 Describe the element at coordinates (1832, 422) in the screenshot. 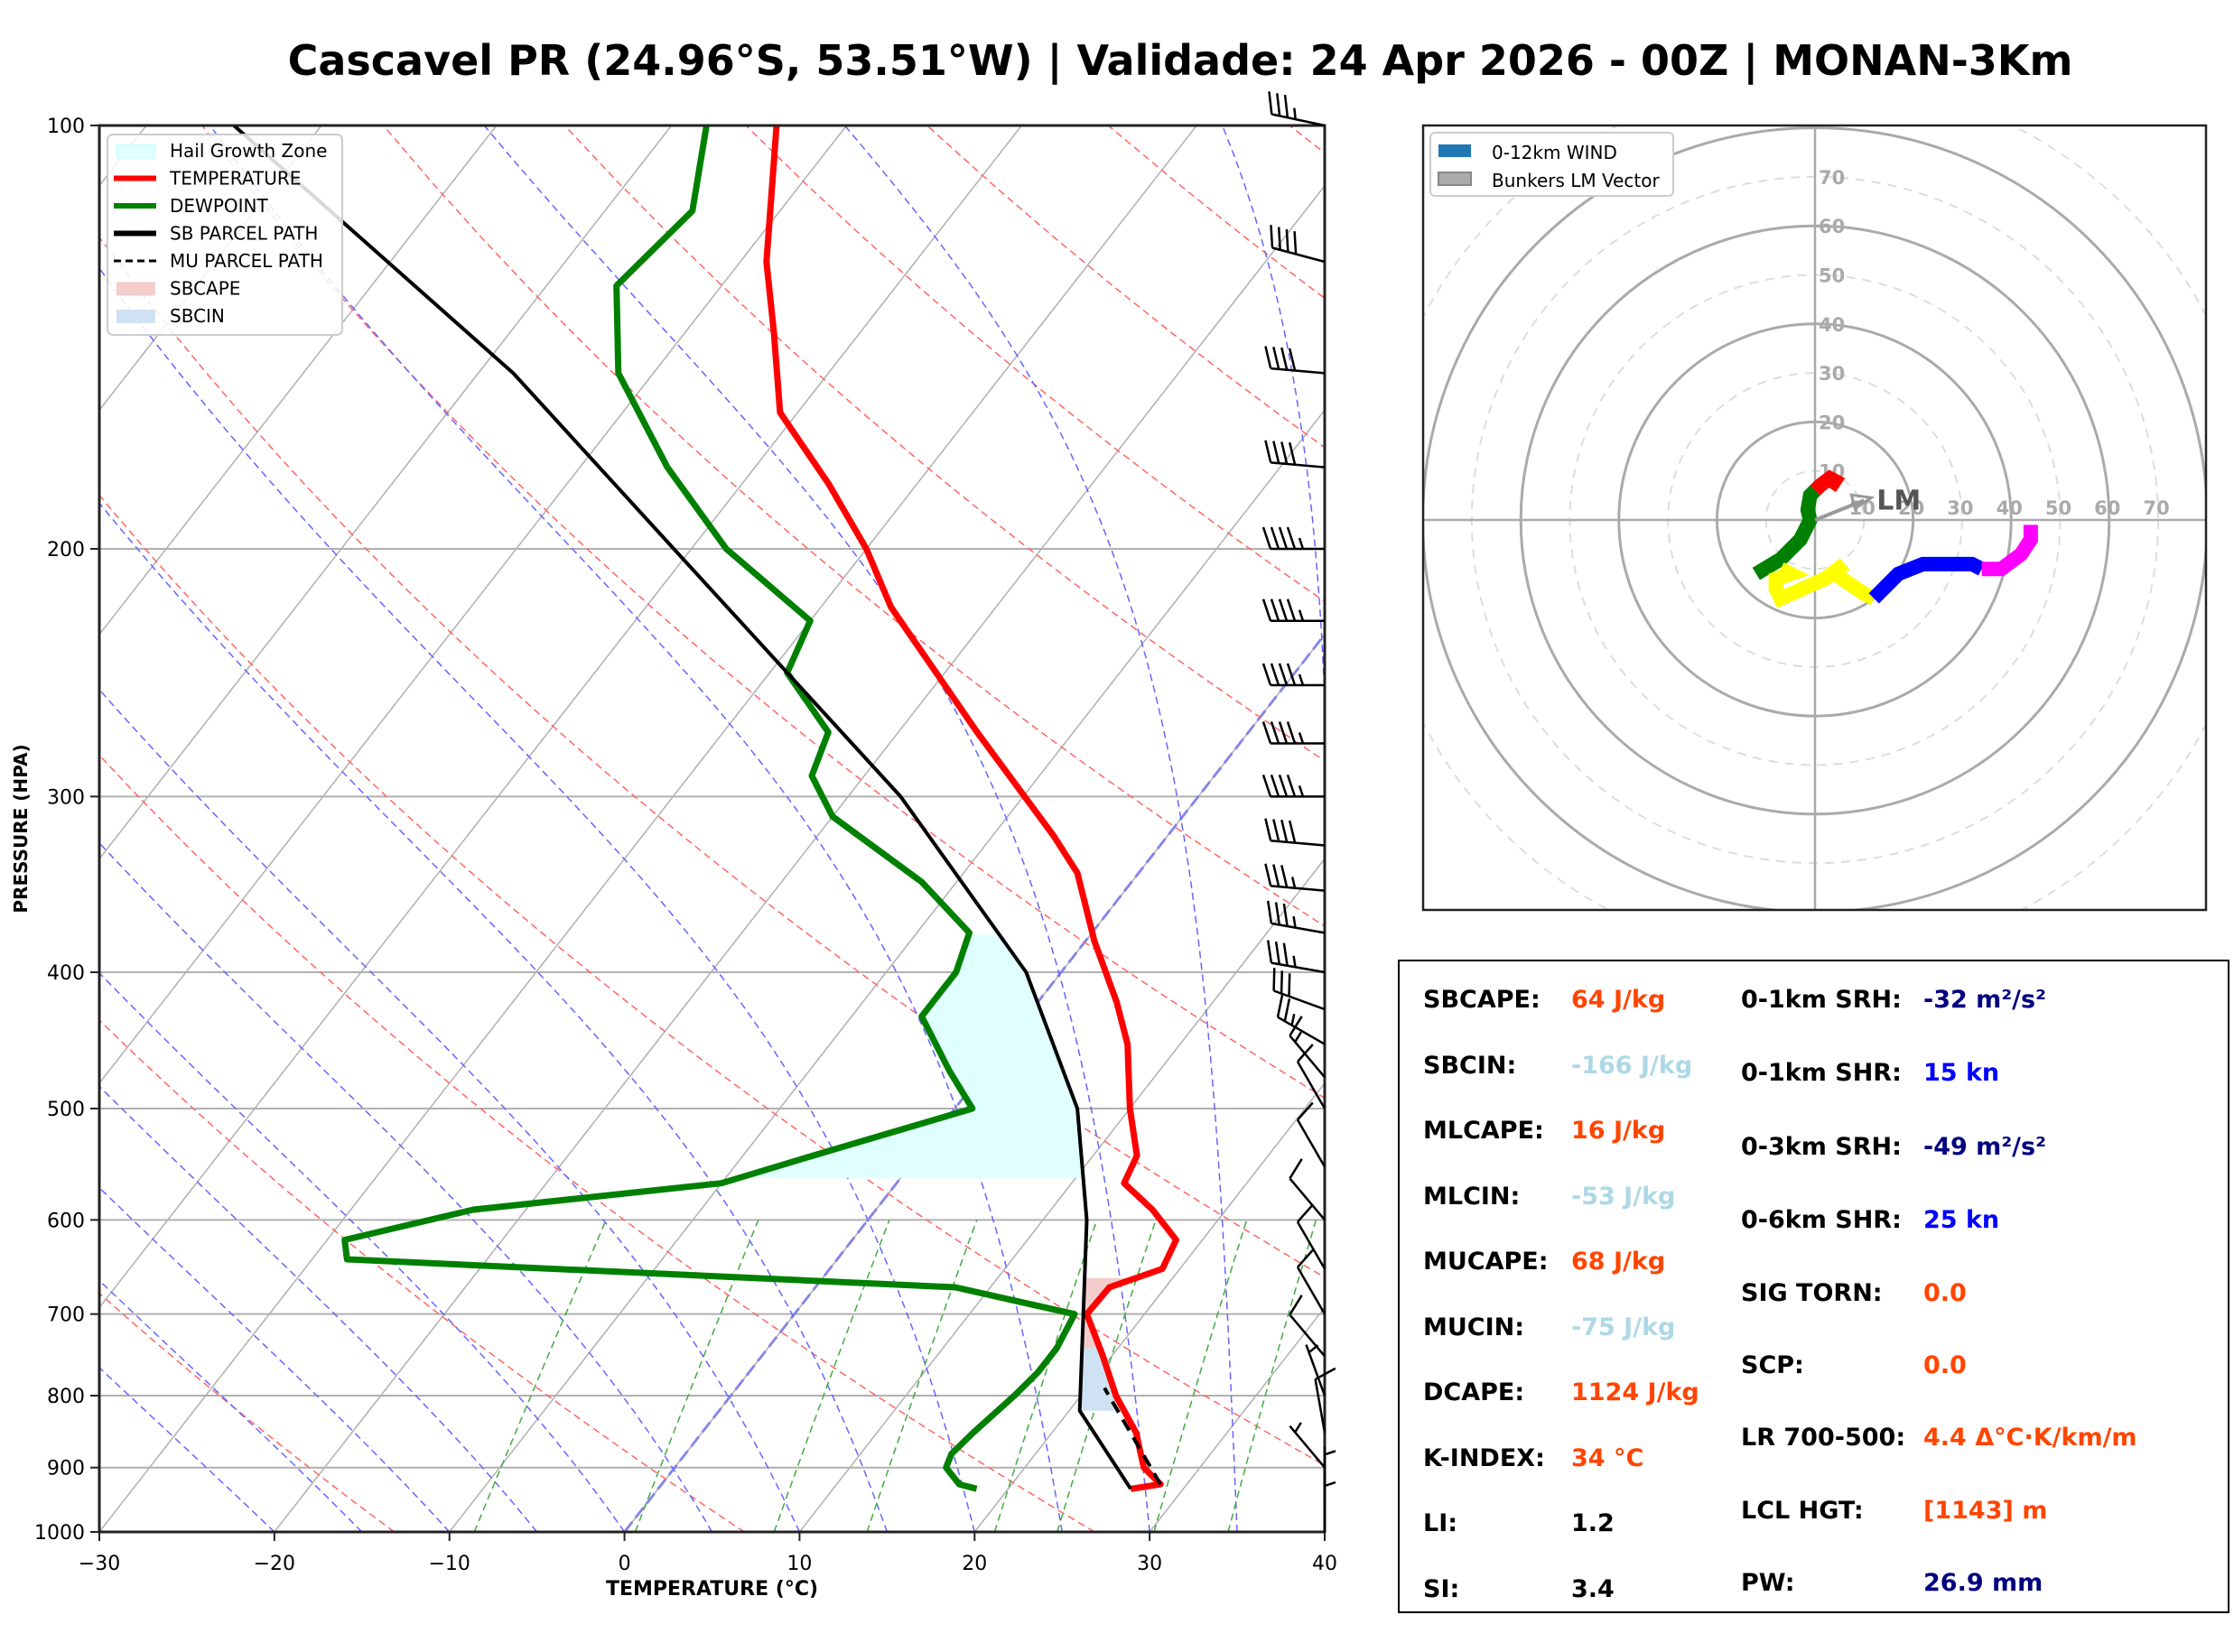

I see `hodograph-ring-label: 20` at that location.